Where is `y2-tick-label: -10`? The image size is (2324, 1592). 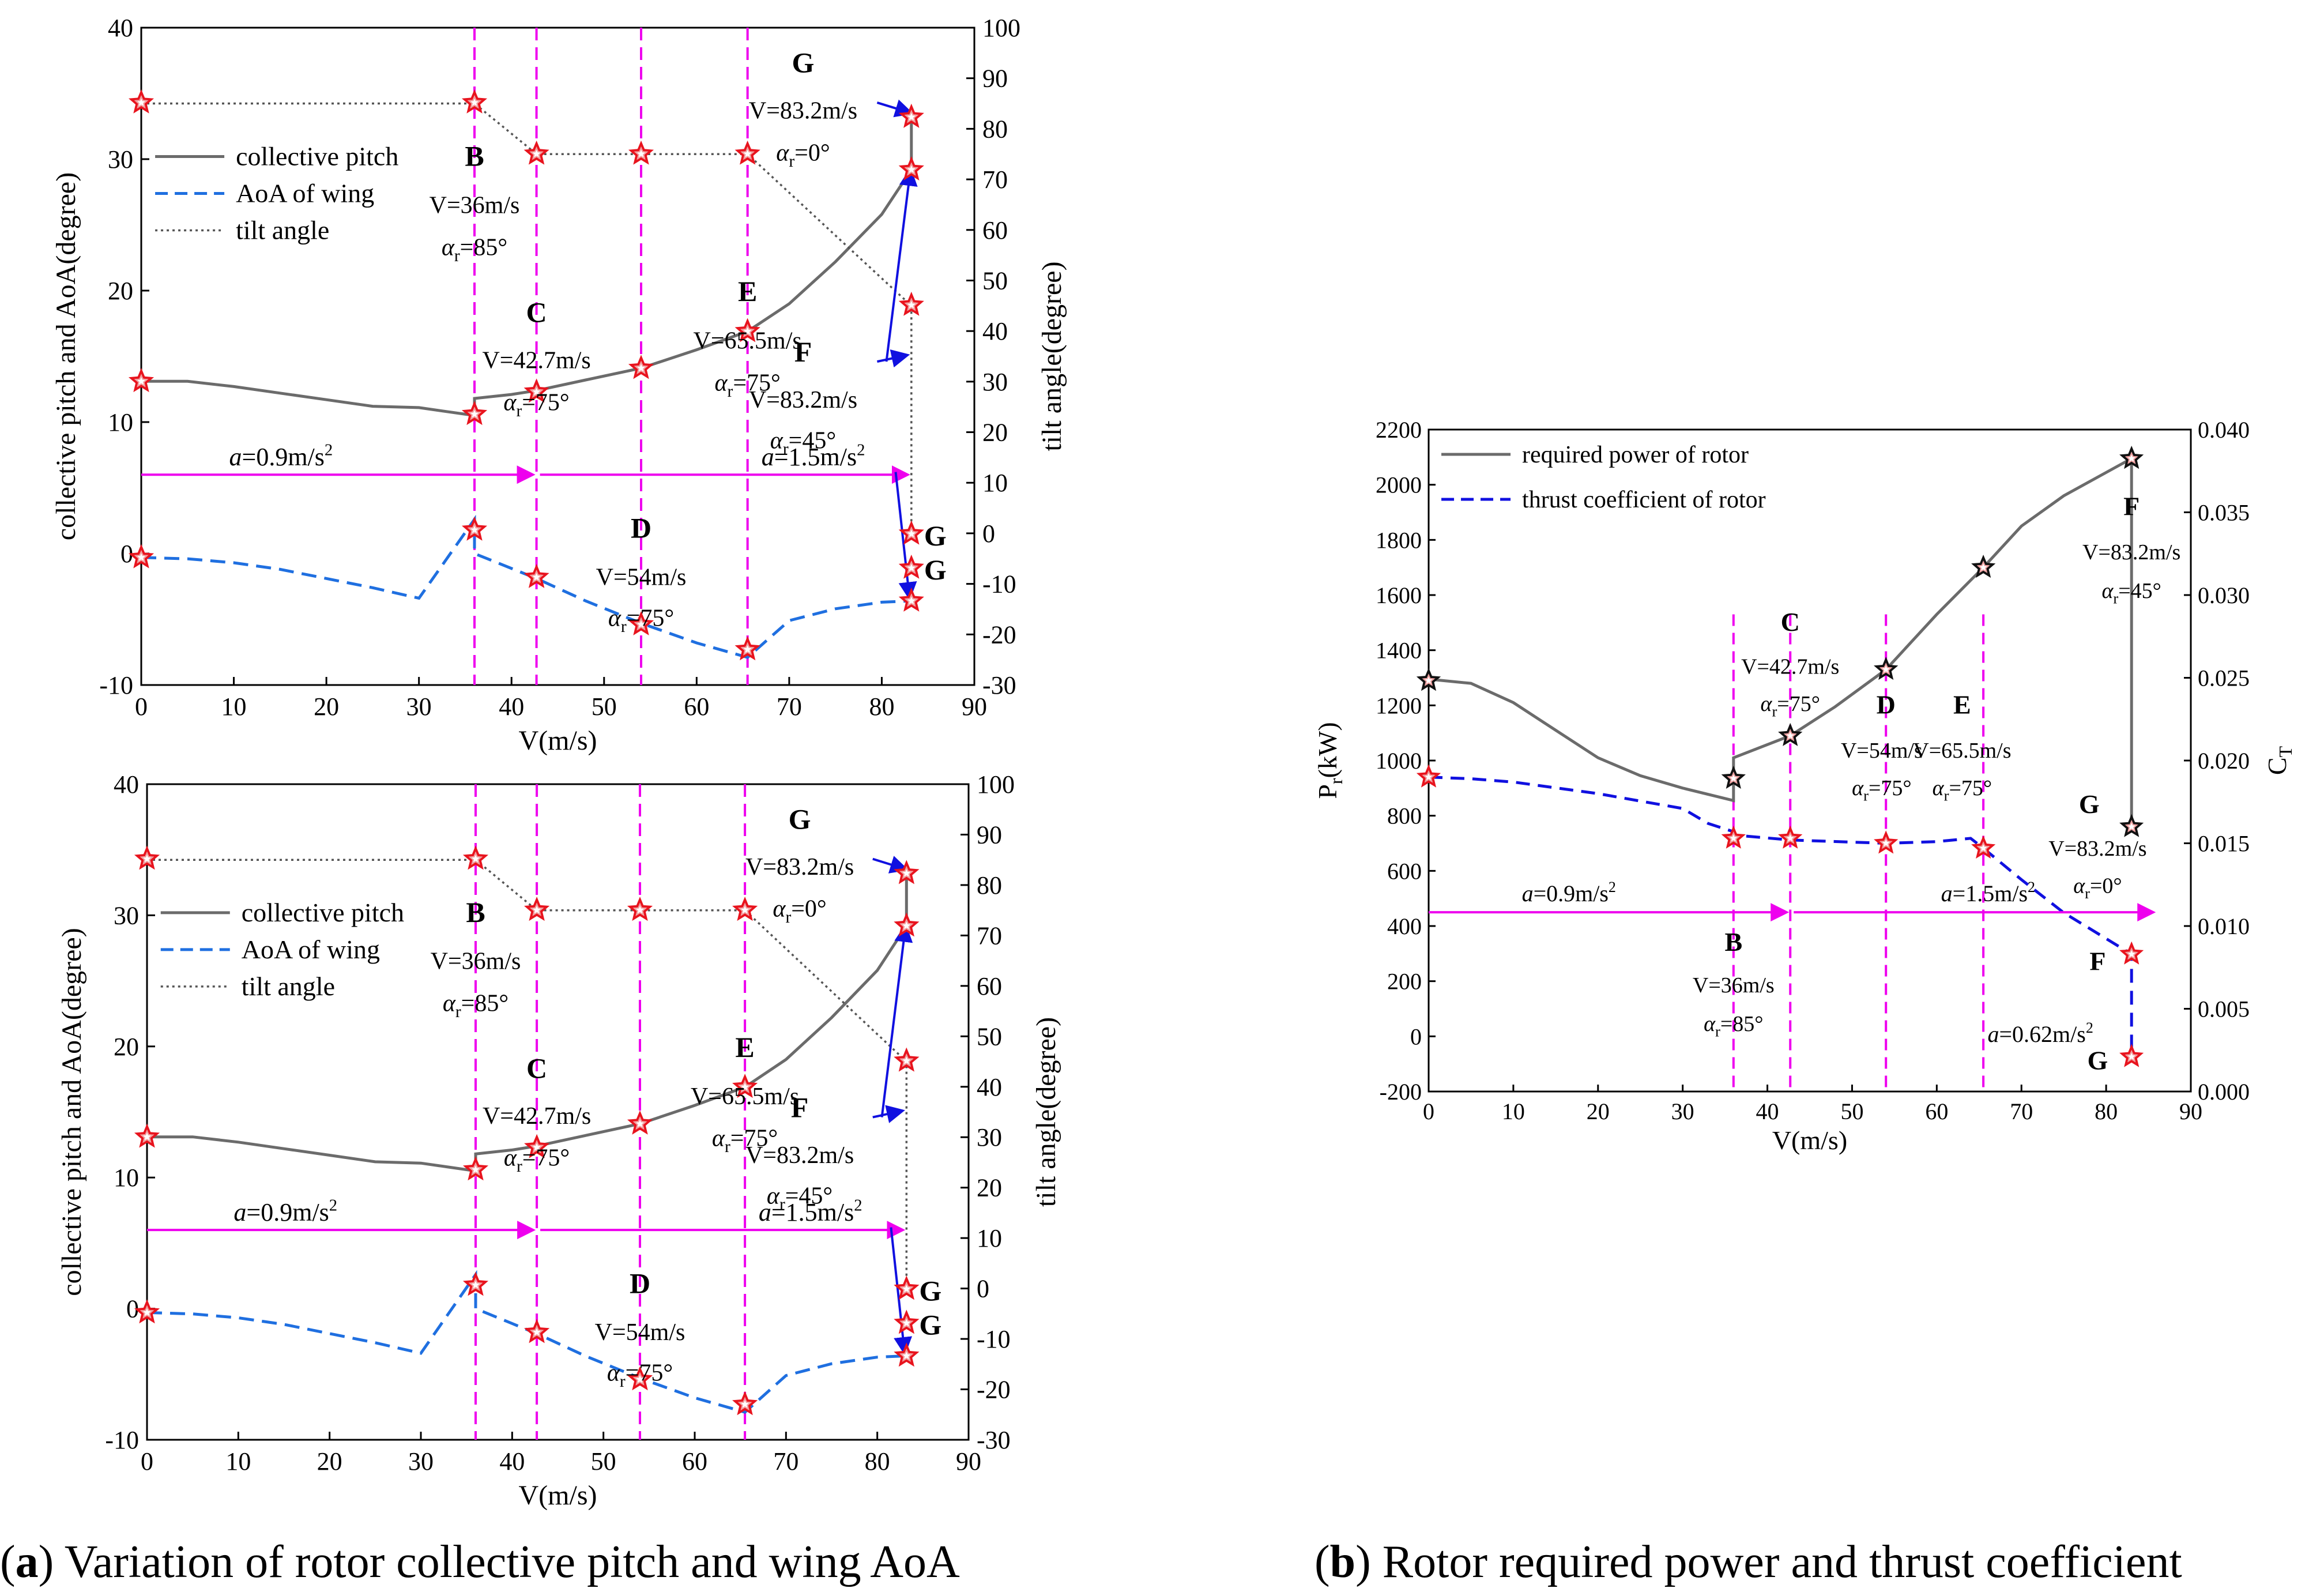
y2-tick-label: -10 is located at coordinates (994, 1339).